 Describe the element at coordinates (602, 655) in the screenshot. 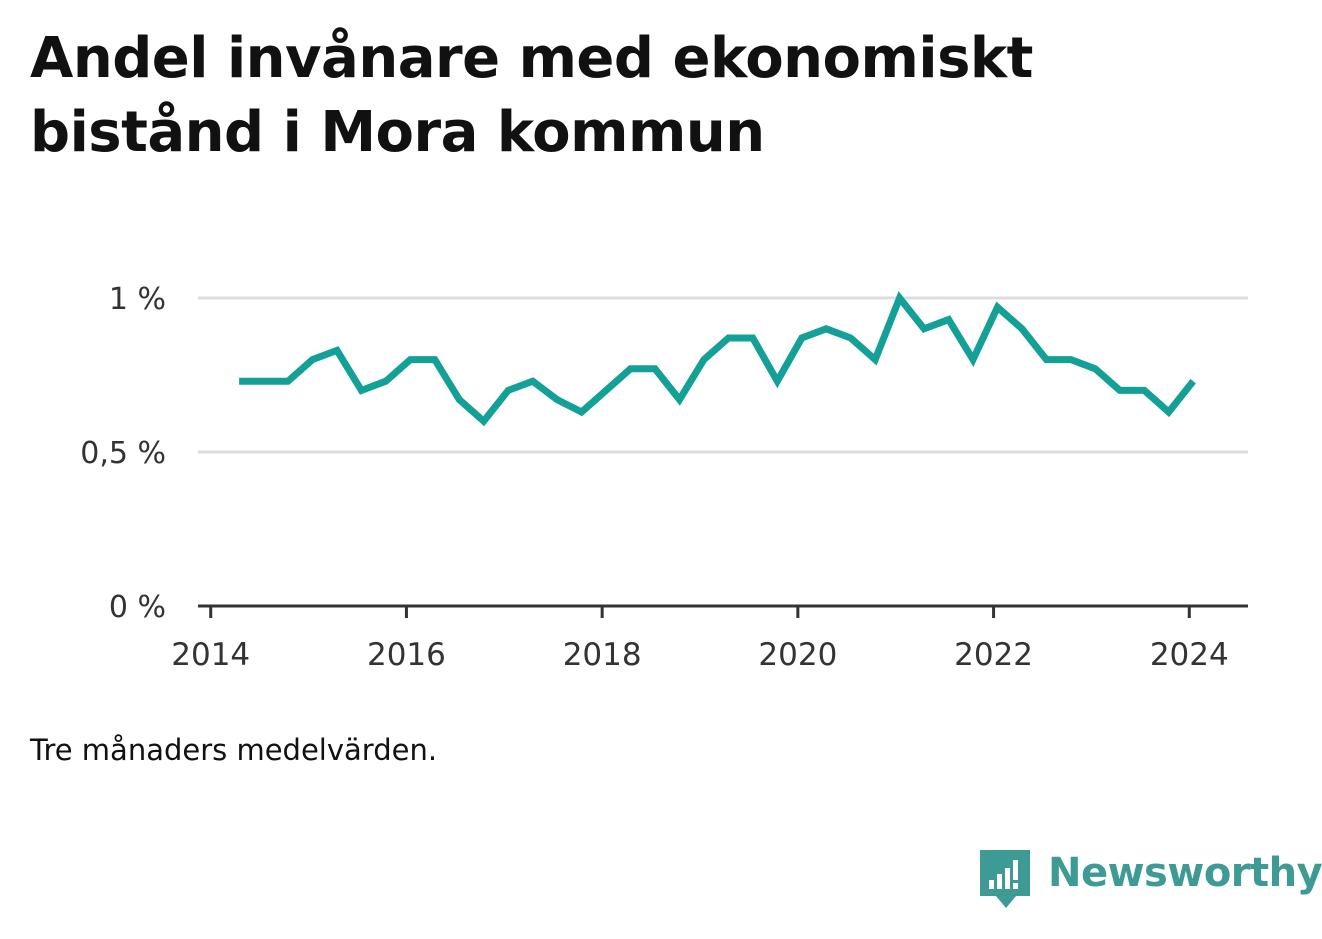

I see `x-tick-label: 2018` at that location.